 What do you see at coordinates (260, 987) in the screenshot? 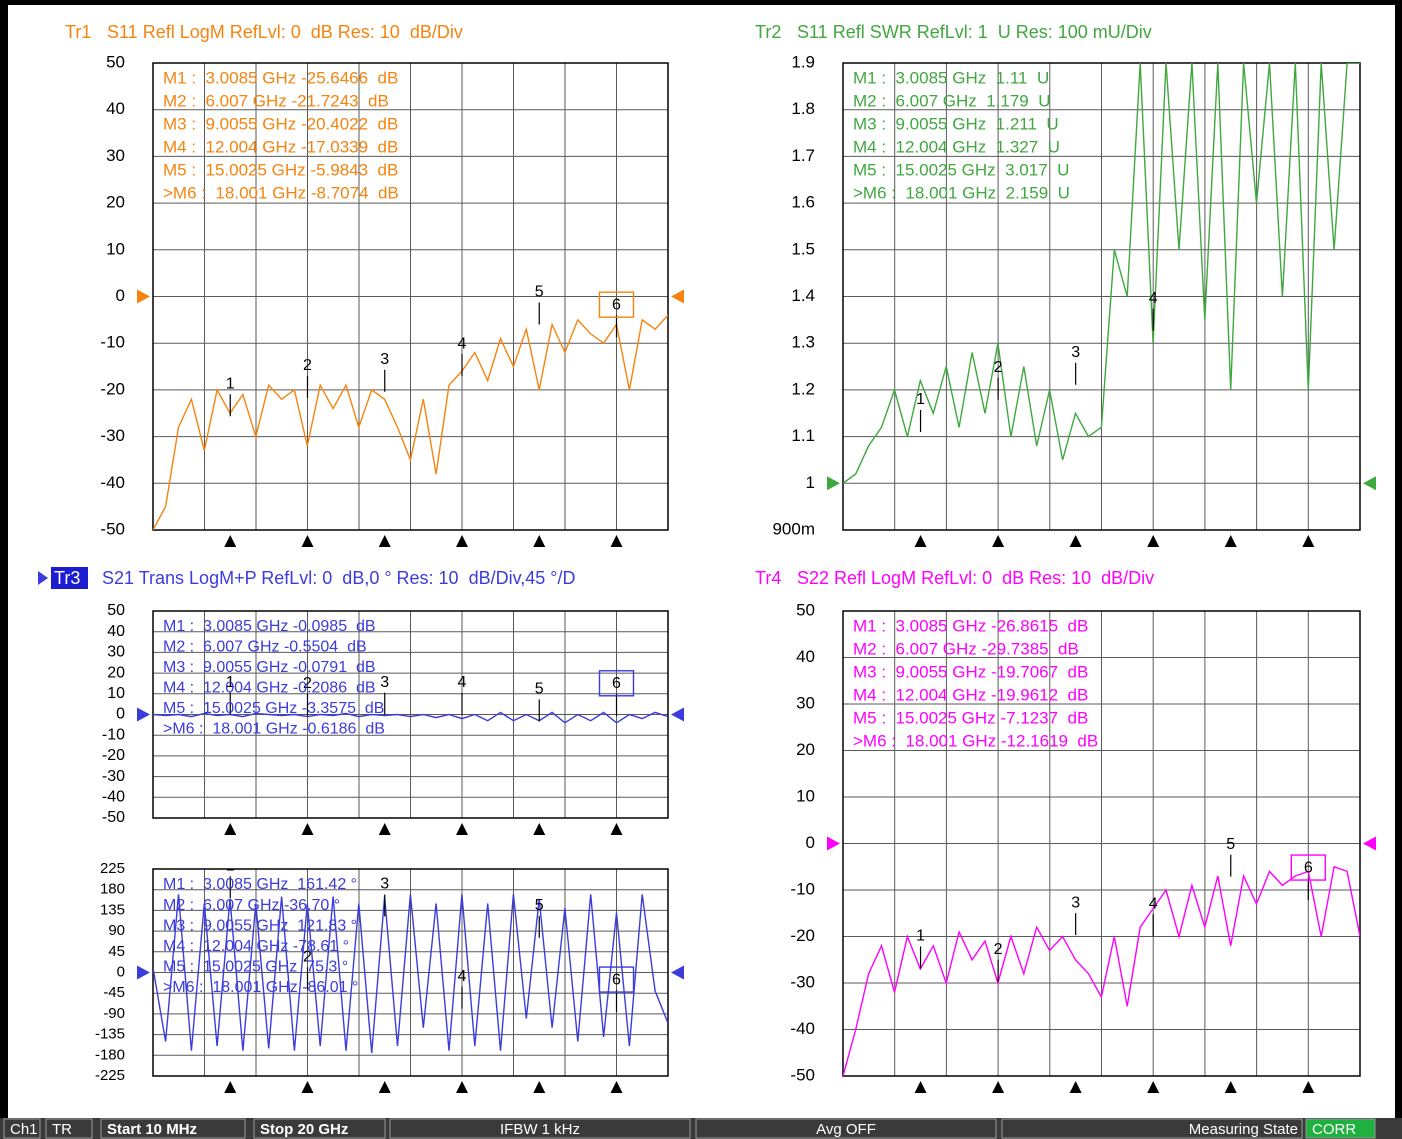
I see `marker-readout: >M6 : 18.001 GHz -86.01 °` at bounding box center [260, 987].